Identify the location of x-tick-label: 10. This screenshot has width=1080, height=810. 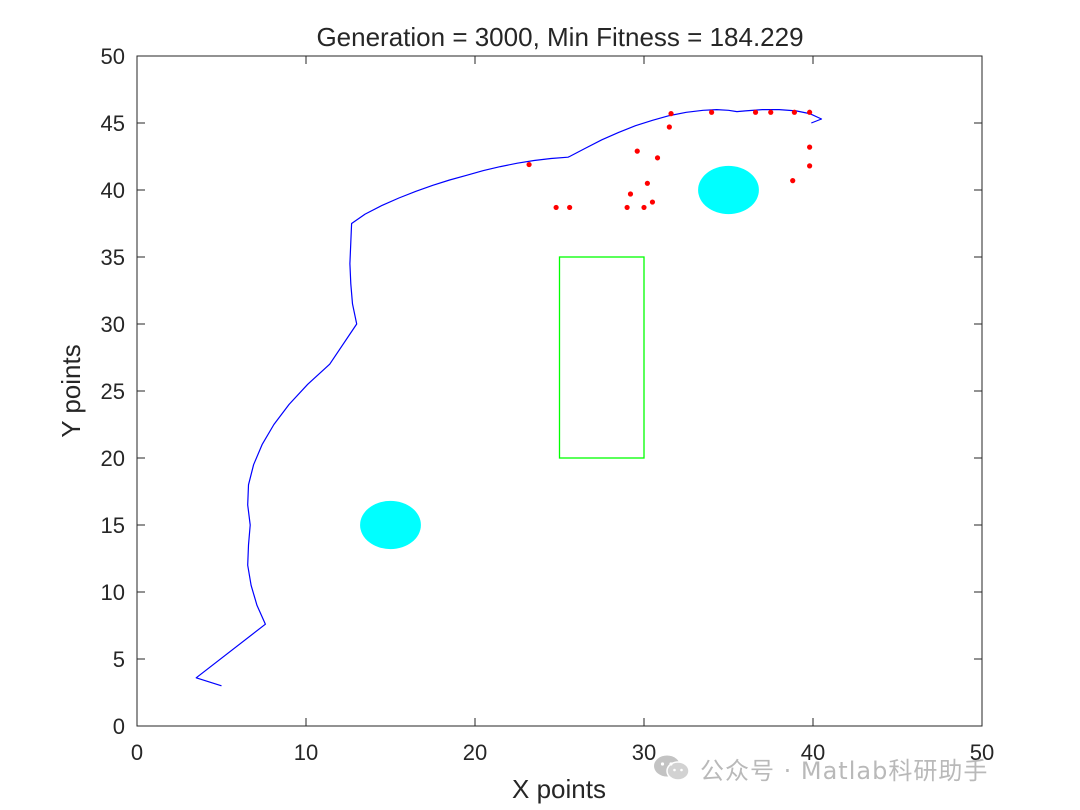
(306, 752).